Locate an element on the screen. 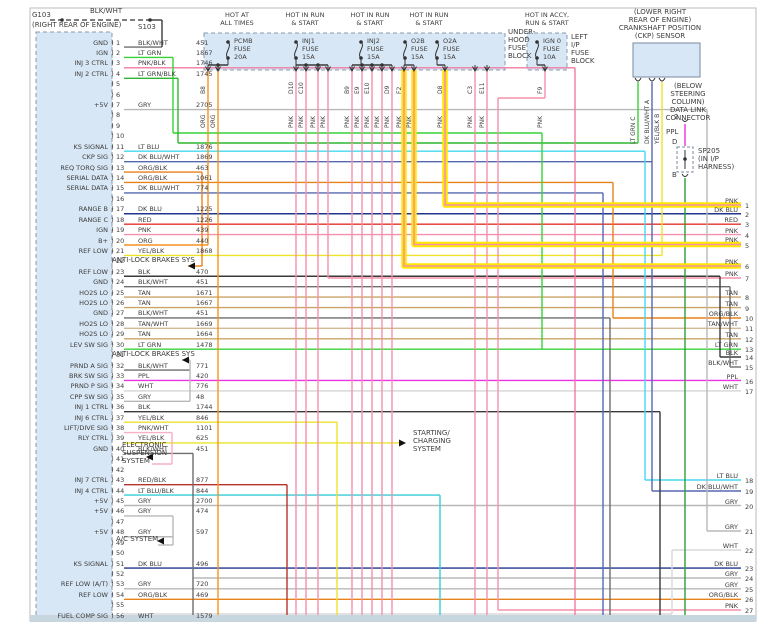 The image size is (757, 622). pin-number: 15 is located at coordinates (120, 188).